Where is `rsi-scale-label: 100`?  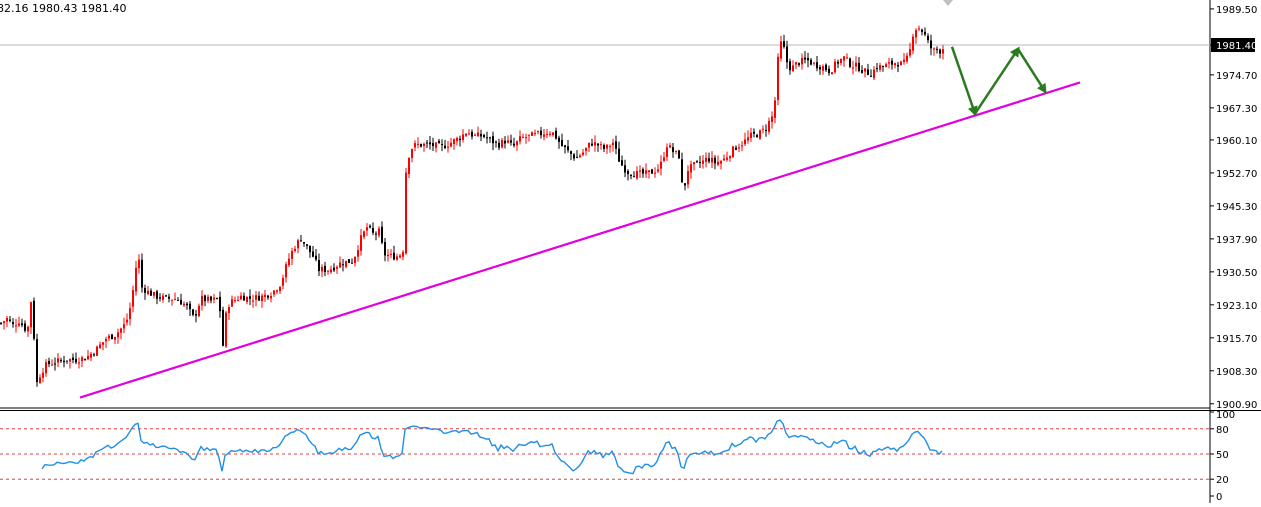
rsi-scale-label: 100 is located at coordinates (1225, 415).